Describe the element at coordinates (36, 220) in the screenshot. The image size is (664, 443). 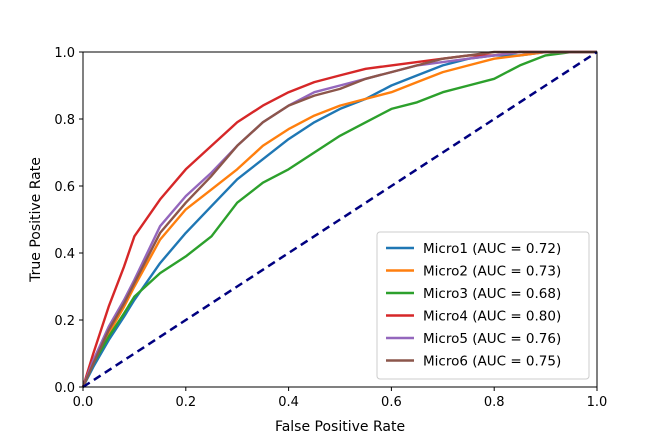
I see `y-axis-label: True Positive Rate` at that location.